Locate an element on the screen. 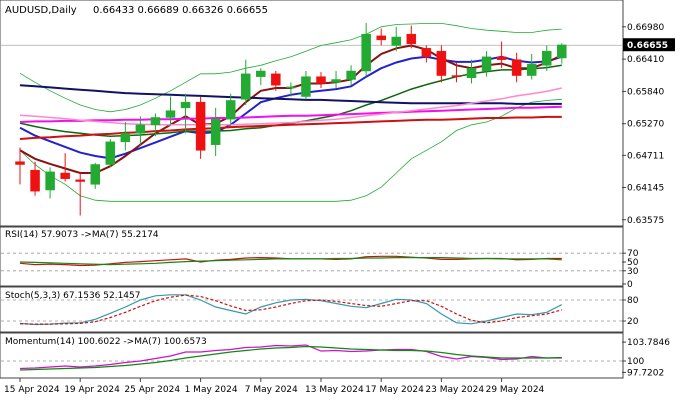 The image size is (700, 400). price-ytick-label: 0.64711 is located at coordinates (645, 156).